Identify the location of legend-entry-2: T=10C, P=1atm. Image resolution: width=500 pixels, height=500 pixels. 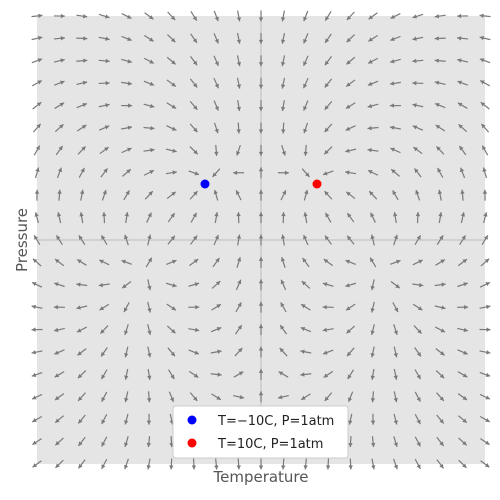
(270, 444).